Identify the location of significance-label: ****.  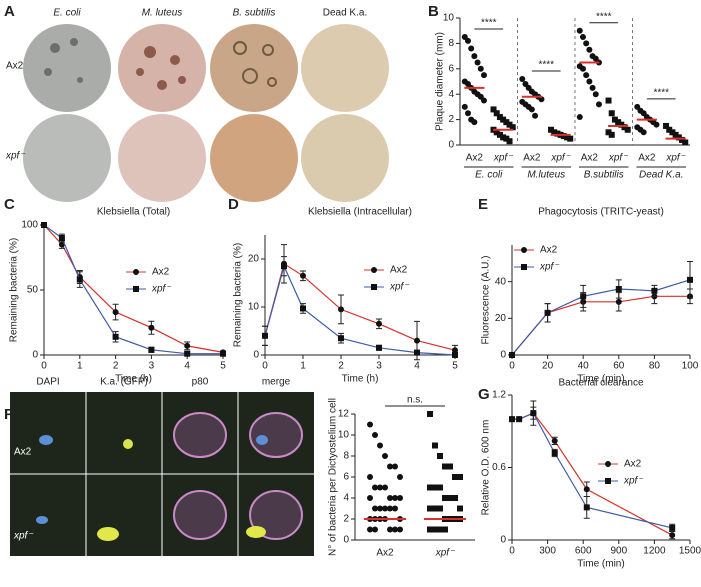
(604, 16).